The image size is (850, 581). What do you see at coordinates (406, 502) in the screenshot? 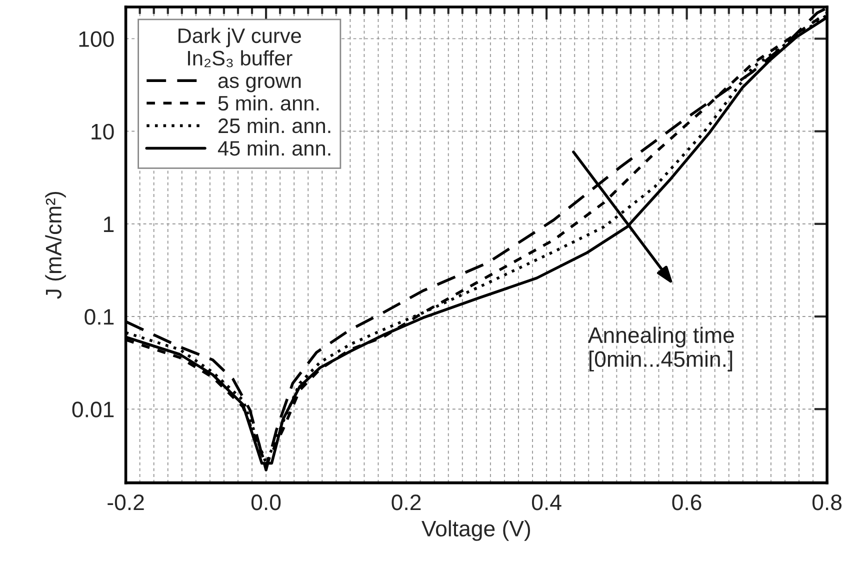
I see `x-tick-label: 0.2` at bounding box center [406, 502].